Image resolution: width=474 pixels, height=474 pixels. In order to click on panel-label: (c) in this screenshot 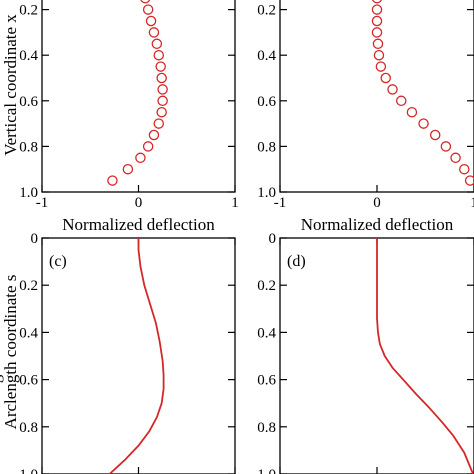, I will do `click(58, 261)`.